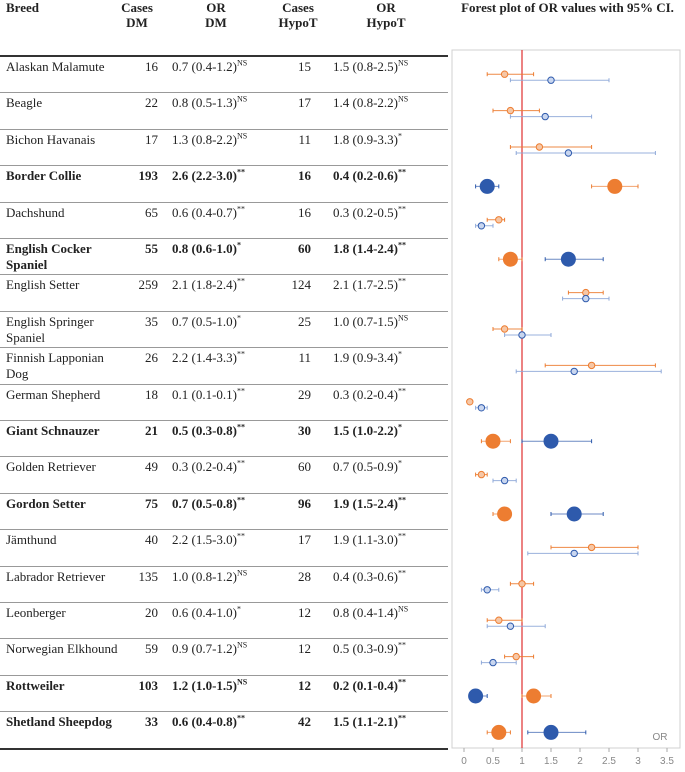 The width and height of the screenshot is (685, 772). What do you see at coordinates (304, 103) in the screenshot?
I see `cases-hypot: 17` at bounding box center [304, 103].